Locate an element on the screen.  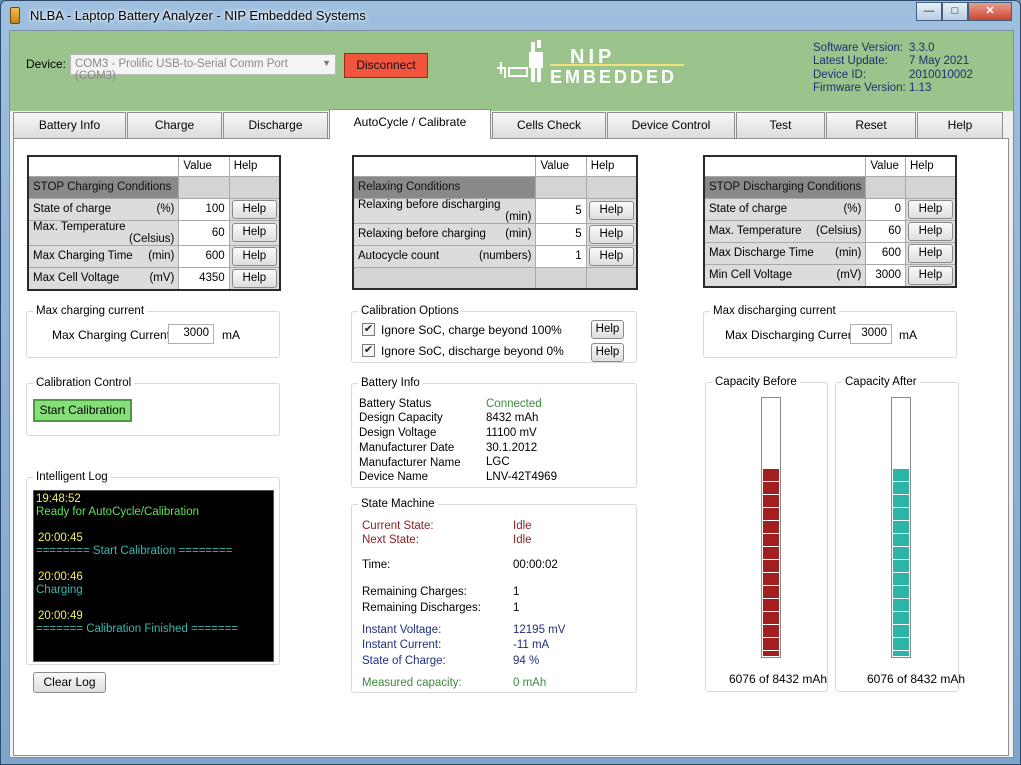
tab-charge: Charge is located at coordinates (174, 125).